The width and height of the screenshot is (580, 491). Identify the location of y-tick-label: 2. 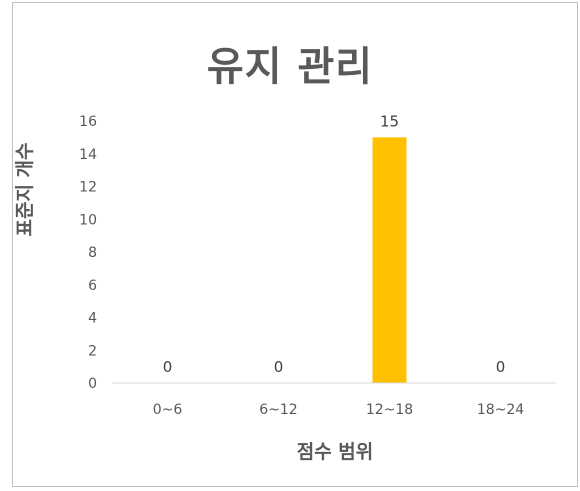
(92, 351).